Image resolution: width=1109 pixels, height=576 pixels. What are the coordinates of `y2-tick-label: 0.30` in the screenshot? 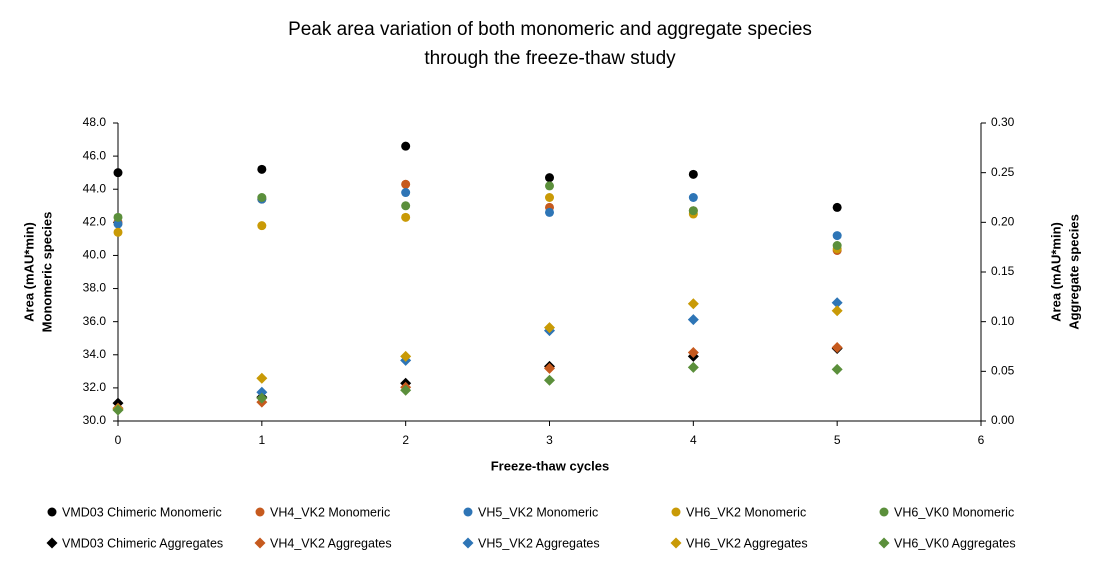 It's located at (1003, 122).